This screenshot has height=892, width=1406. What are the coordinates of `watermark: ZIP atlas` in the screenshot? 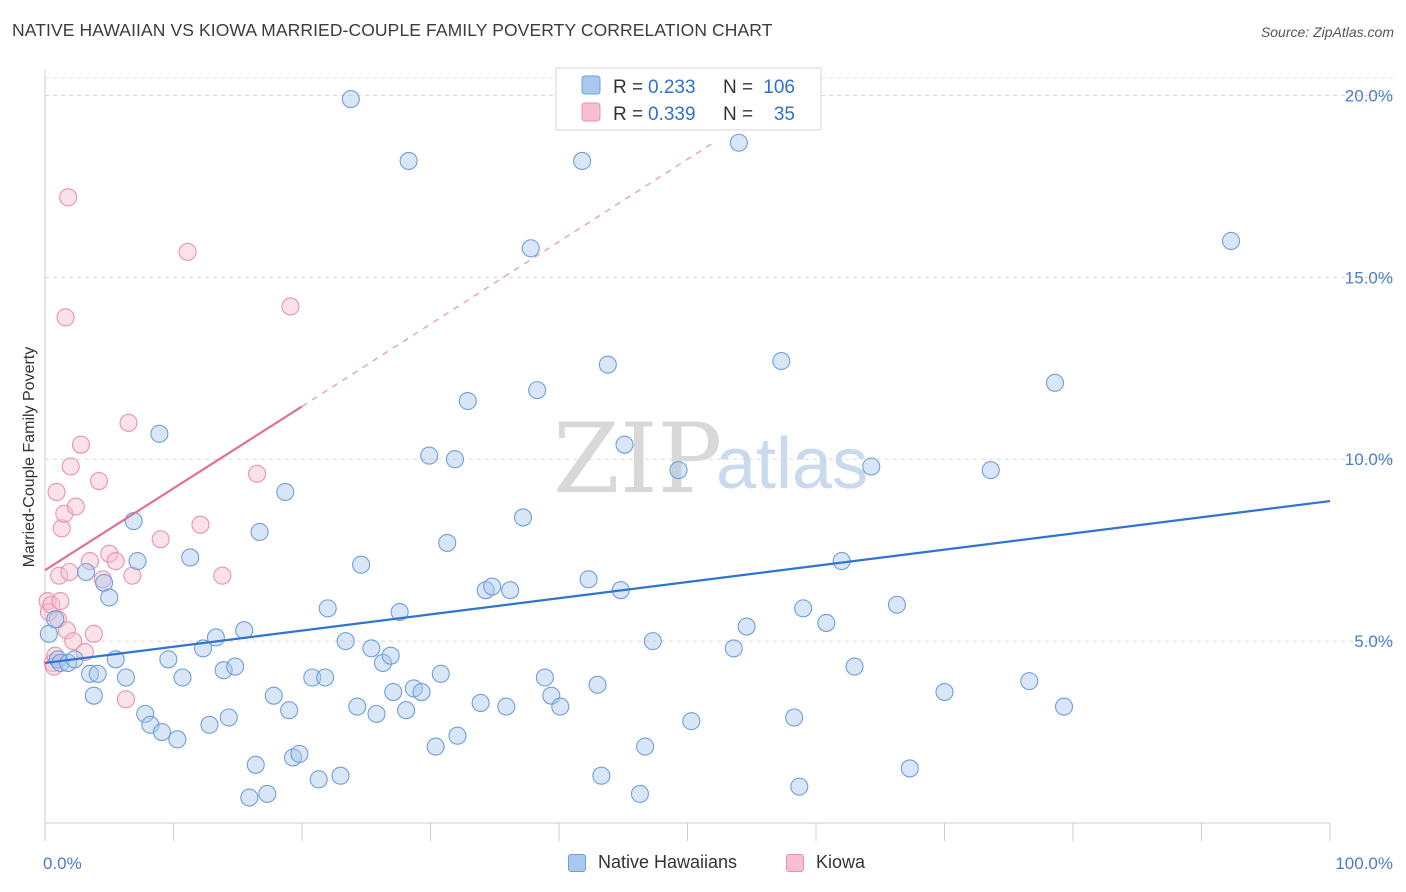 It's located at (710, 459).